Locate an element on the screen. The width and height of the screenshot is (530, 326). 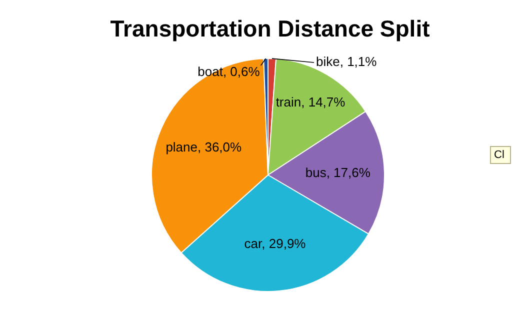
slice-label: bike, 1,1% is located at coordinates (347, 62).